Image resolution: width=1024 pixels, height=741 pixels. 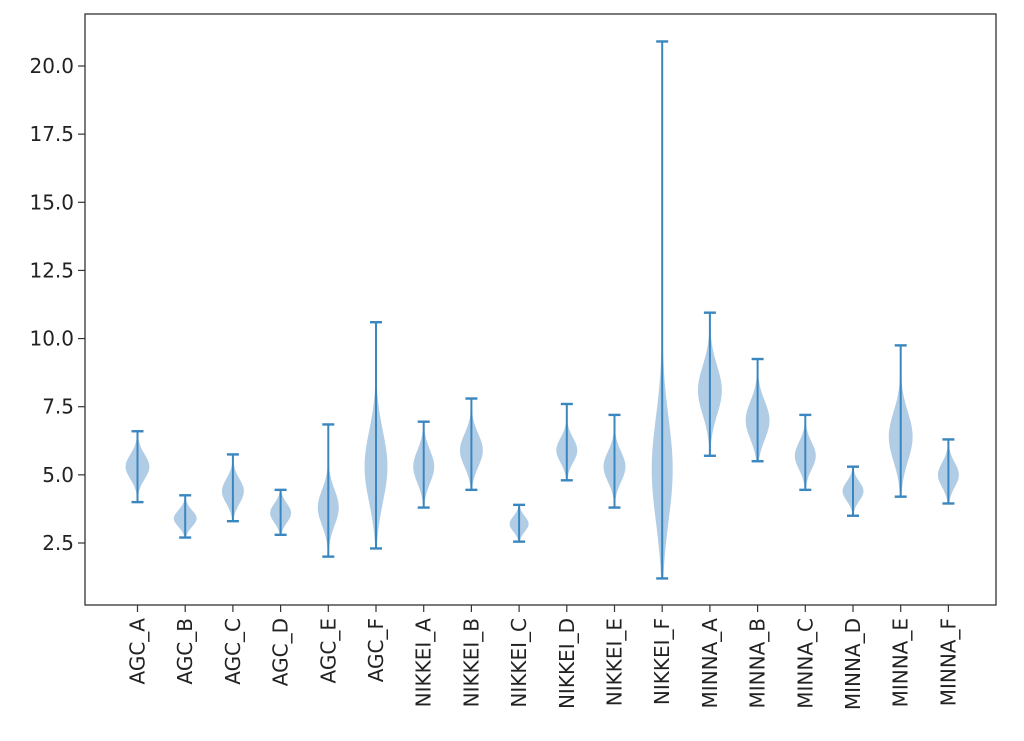 I want to click on y-tick-label: 10.0, so click(x=51, y=339).